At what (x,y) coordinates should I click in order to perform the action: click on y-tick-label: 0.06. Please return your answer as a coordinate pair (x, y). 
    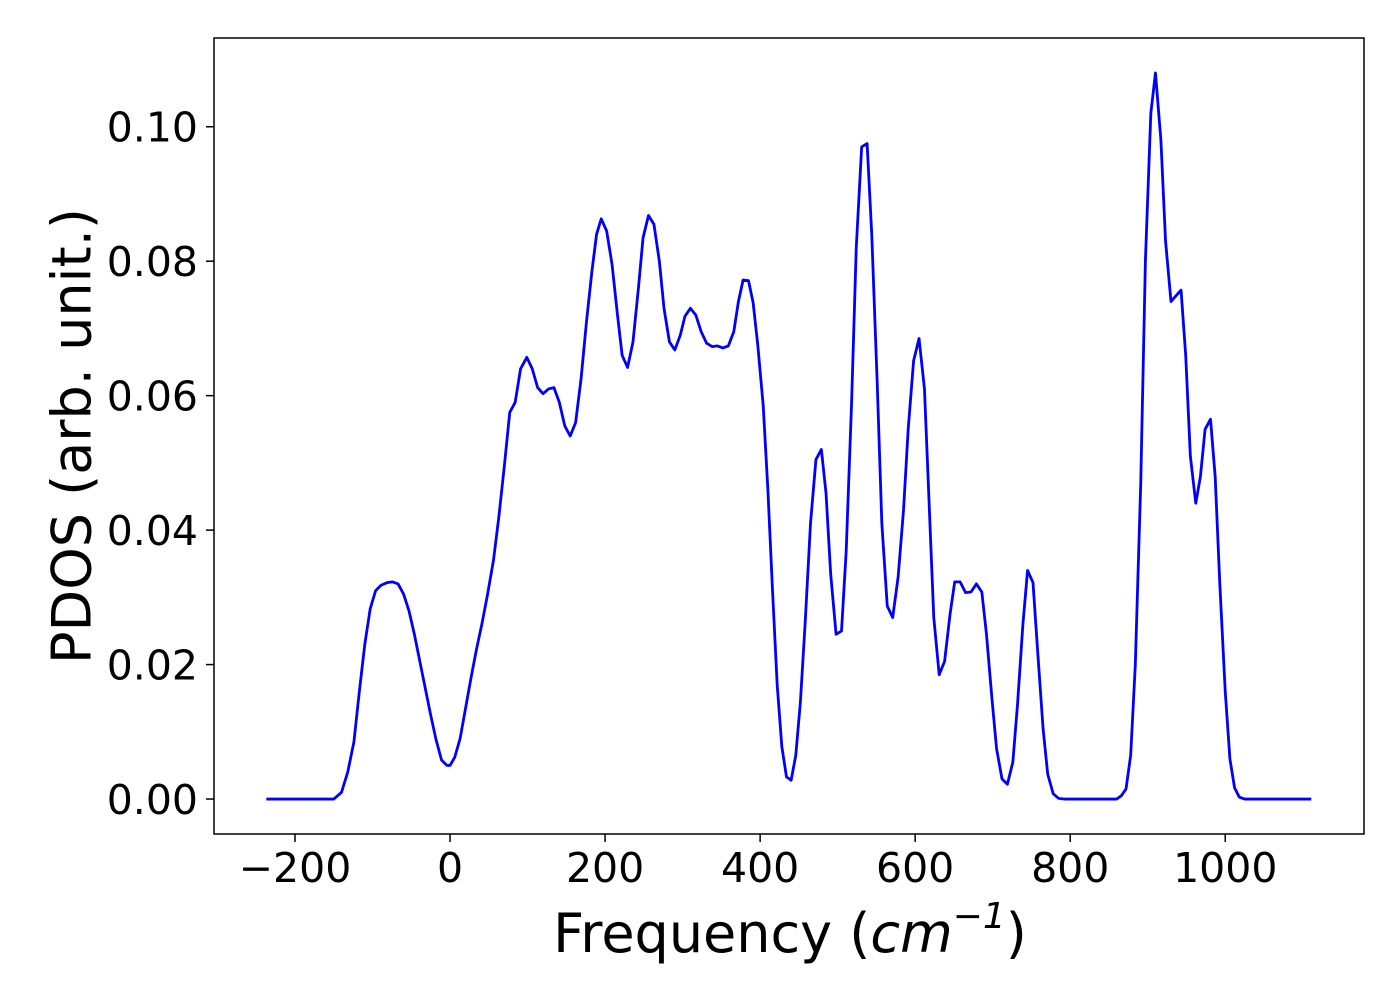
    Looking at the image, I should click on (152, 397).